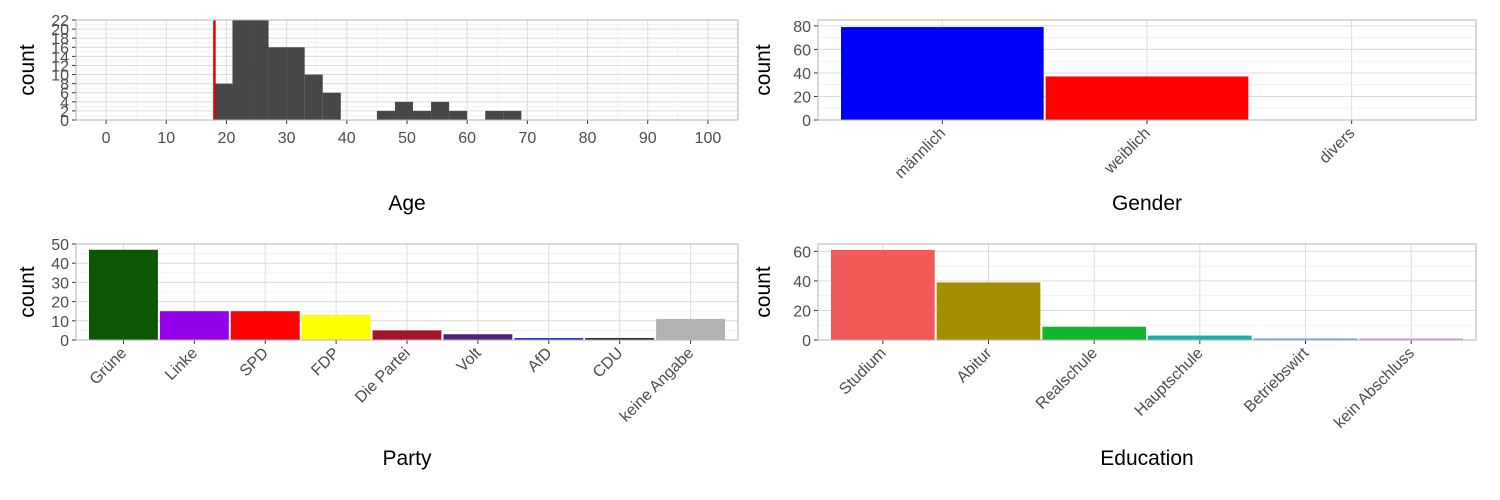  Describe the element at coordinates (60, 21) in the screenshot. I see `y-tick-label: 22` at that location.